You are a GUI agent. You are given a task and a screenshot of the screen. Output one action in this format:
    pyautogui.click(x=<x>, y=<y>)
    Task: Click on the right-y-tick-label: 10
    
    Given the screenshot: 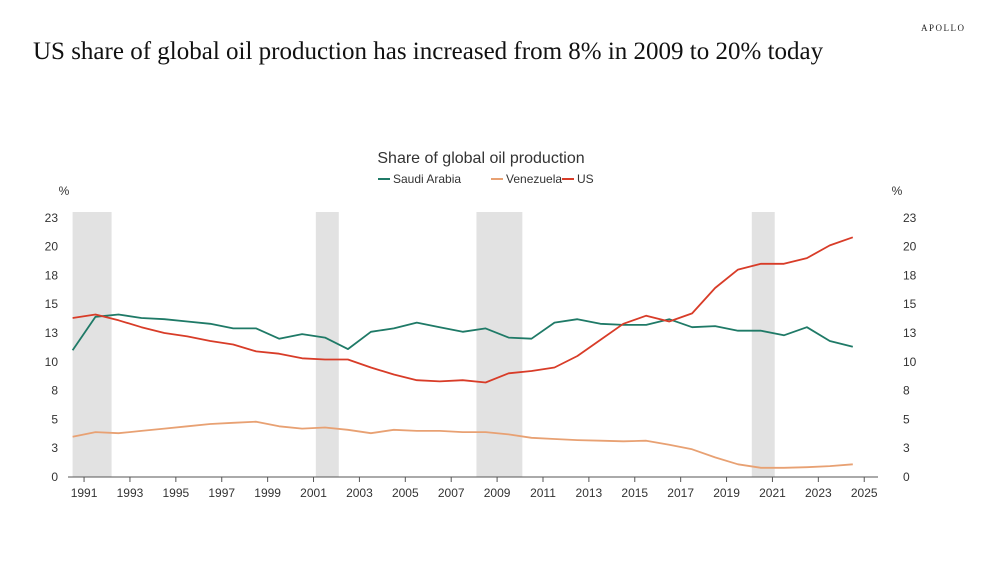 What is the action you would take?
    pyautogui.click(x=910, y=362)
    